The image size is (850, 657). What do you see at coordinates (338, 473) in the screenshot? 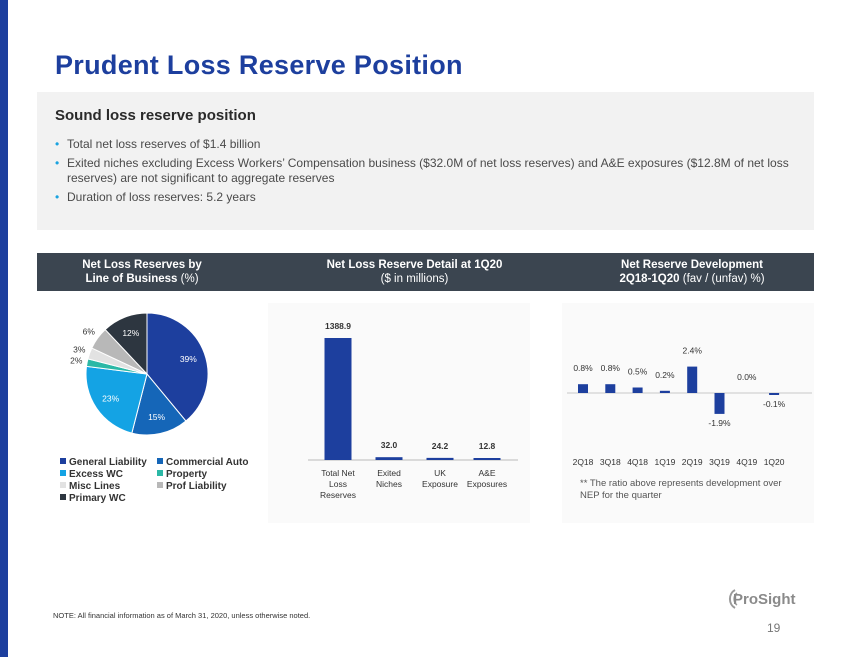
I see `category-label: Total Net` at bounding box center [338, 473].